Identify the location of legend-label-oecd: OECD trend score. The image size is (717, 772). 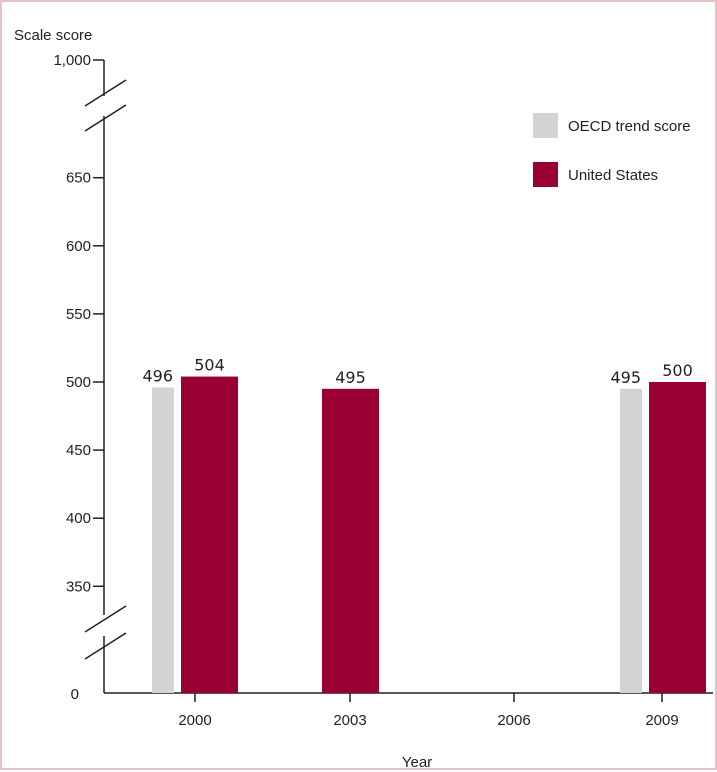
(629, 126).